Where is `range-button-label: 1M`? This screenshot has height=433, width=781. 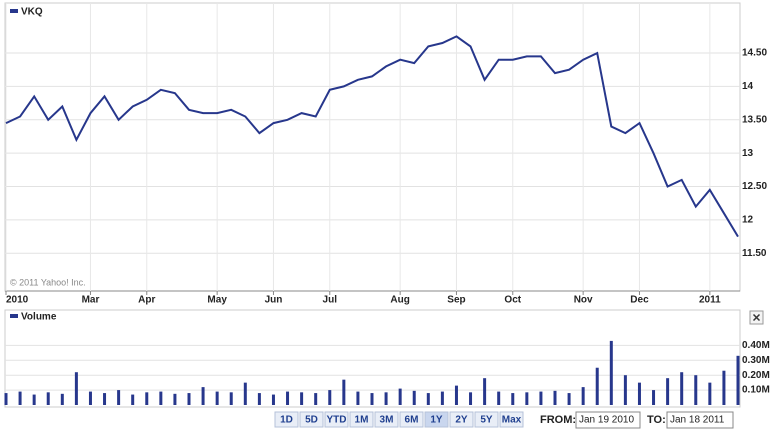
range-button-label: 1M is located at coordinates (362, 420).